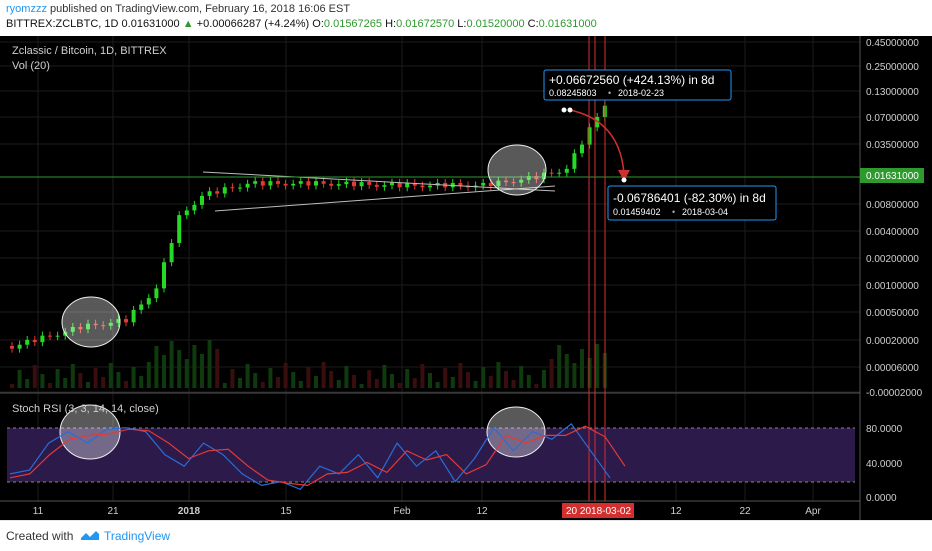 The width and height of the screenshot is (932, 551). I want to click on gain-annotation-price: 0.08245803, so click(573, 93).